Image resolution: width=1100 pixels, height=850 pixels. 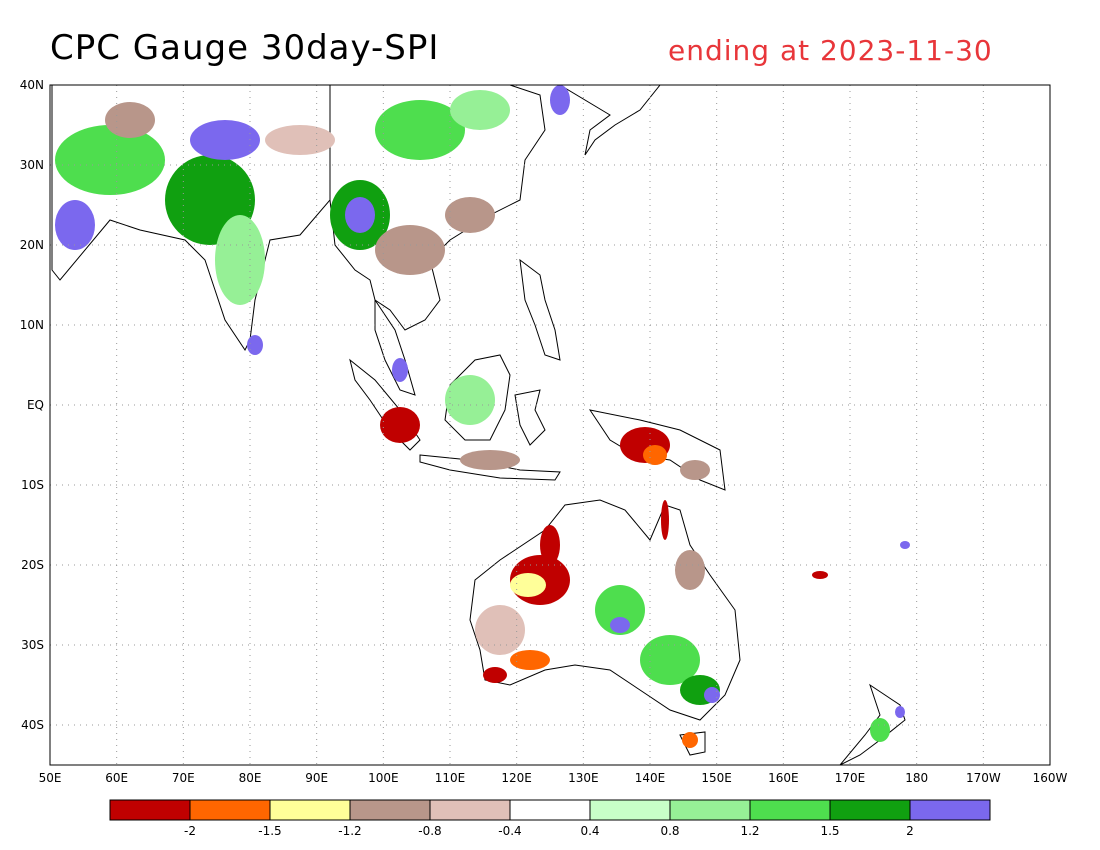 What do you see at coordinates (450, 778) in the screenshot?
I see `lon-tick-label: 110E` at bounding box center [450, 778].